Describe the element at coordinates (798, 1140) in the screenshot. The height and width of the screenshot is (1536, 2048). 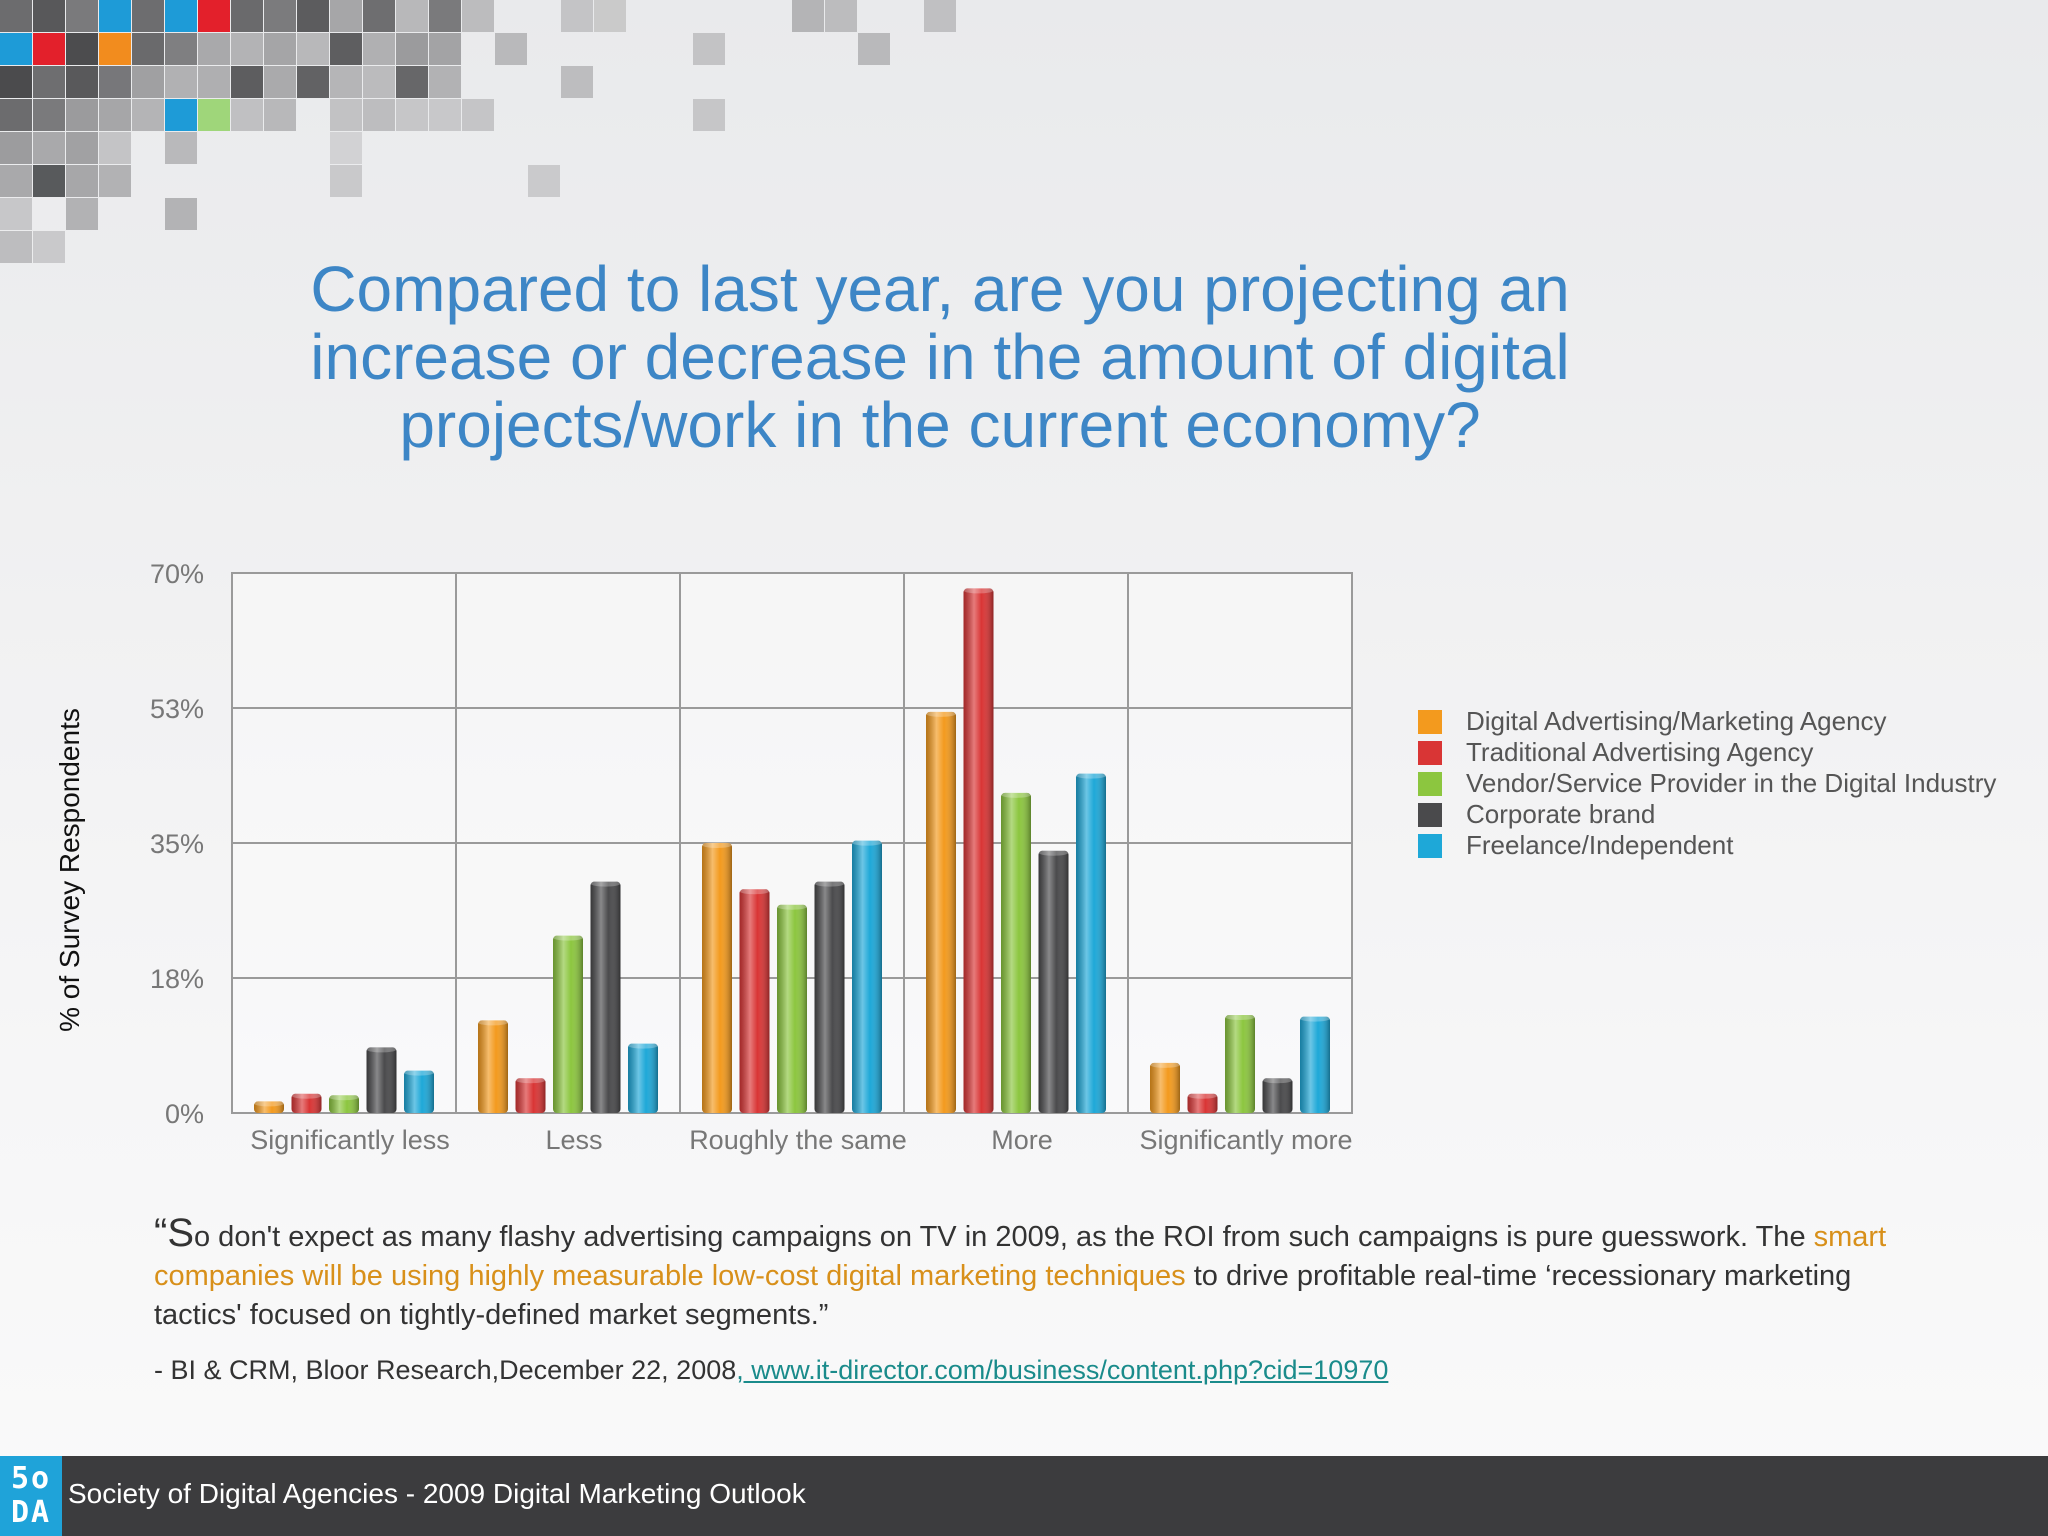
I see `x-tick-label: Roughly the same` at that location.